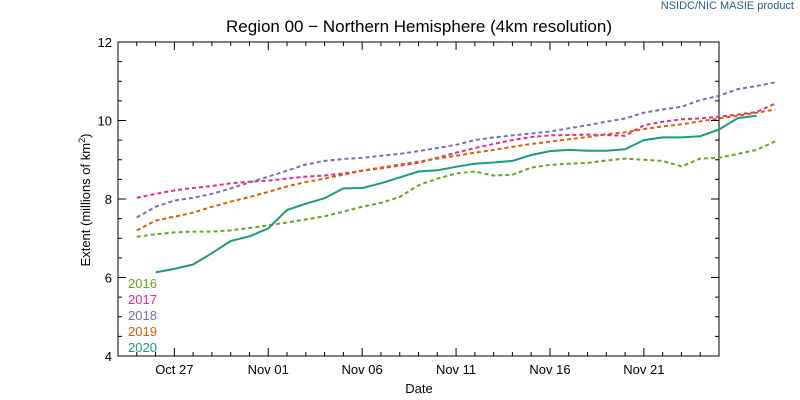  What do you see at coordinates (418, 388) in the screenshot?
I see `x-axis-label: Date` at bounding box center [418, 388].